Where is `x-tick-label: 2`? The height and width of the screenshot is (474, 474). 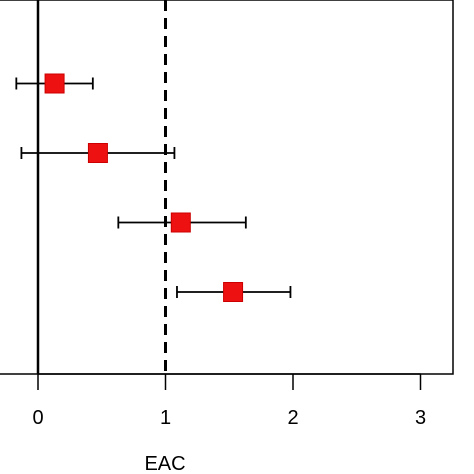 x-tick-label: 2 is located at coordinates (292, 418).